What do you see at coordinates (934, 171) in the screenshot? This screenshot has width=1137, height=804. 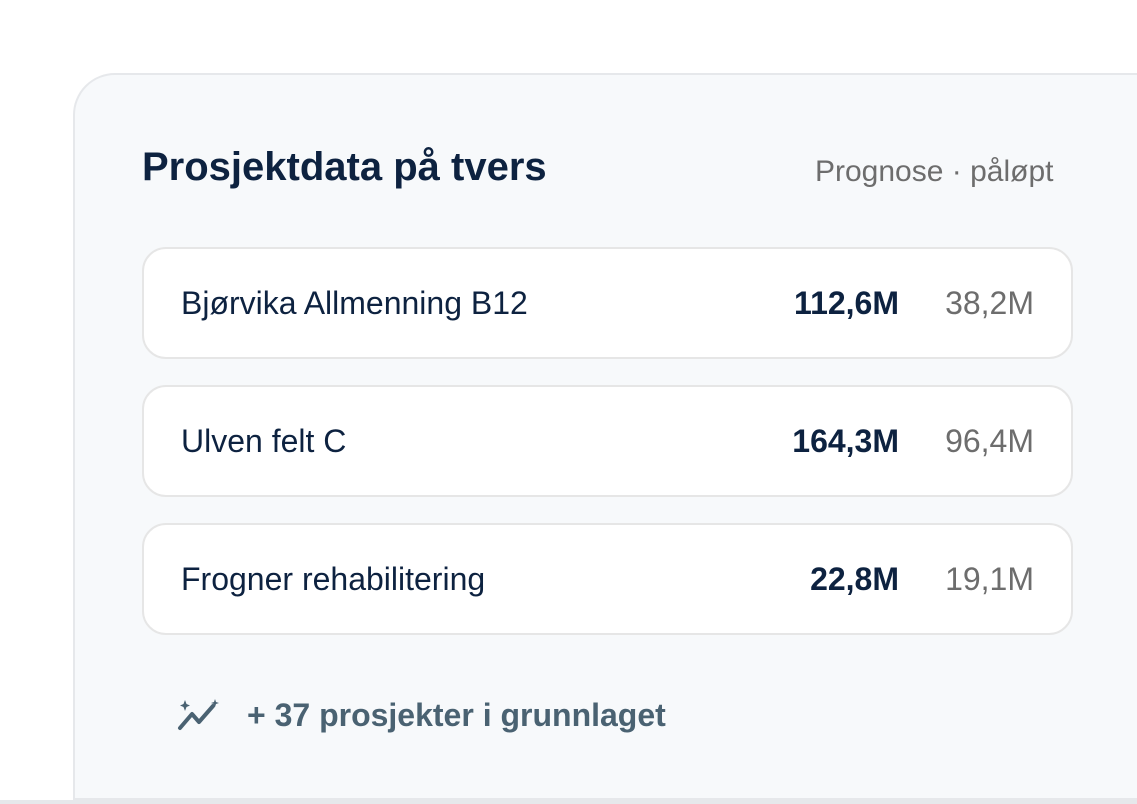 I see `column-legend: Prognose · påløpt` at bounding box center [934, 171].